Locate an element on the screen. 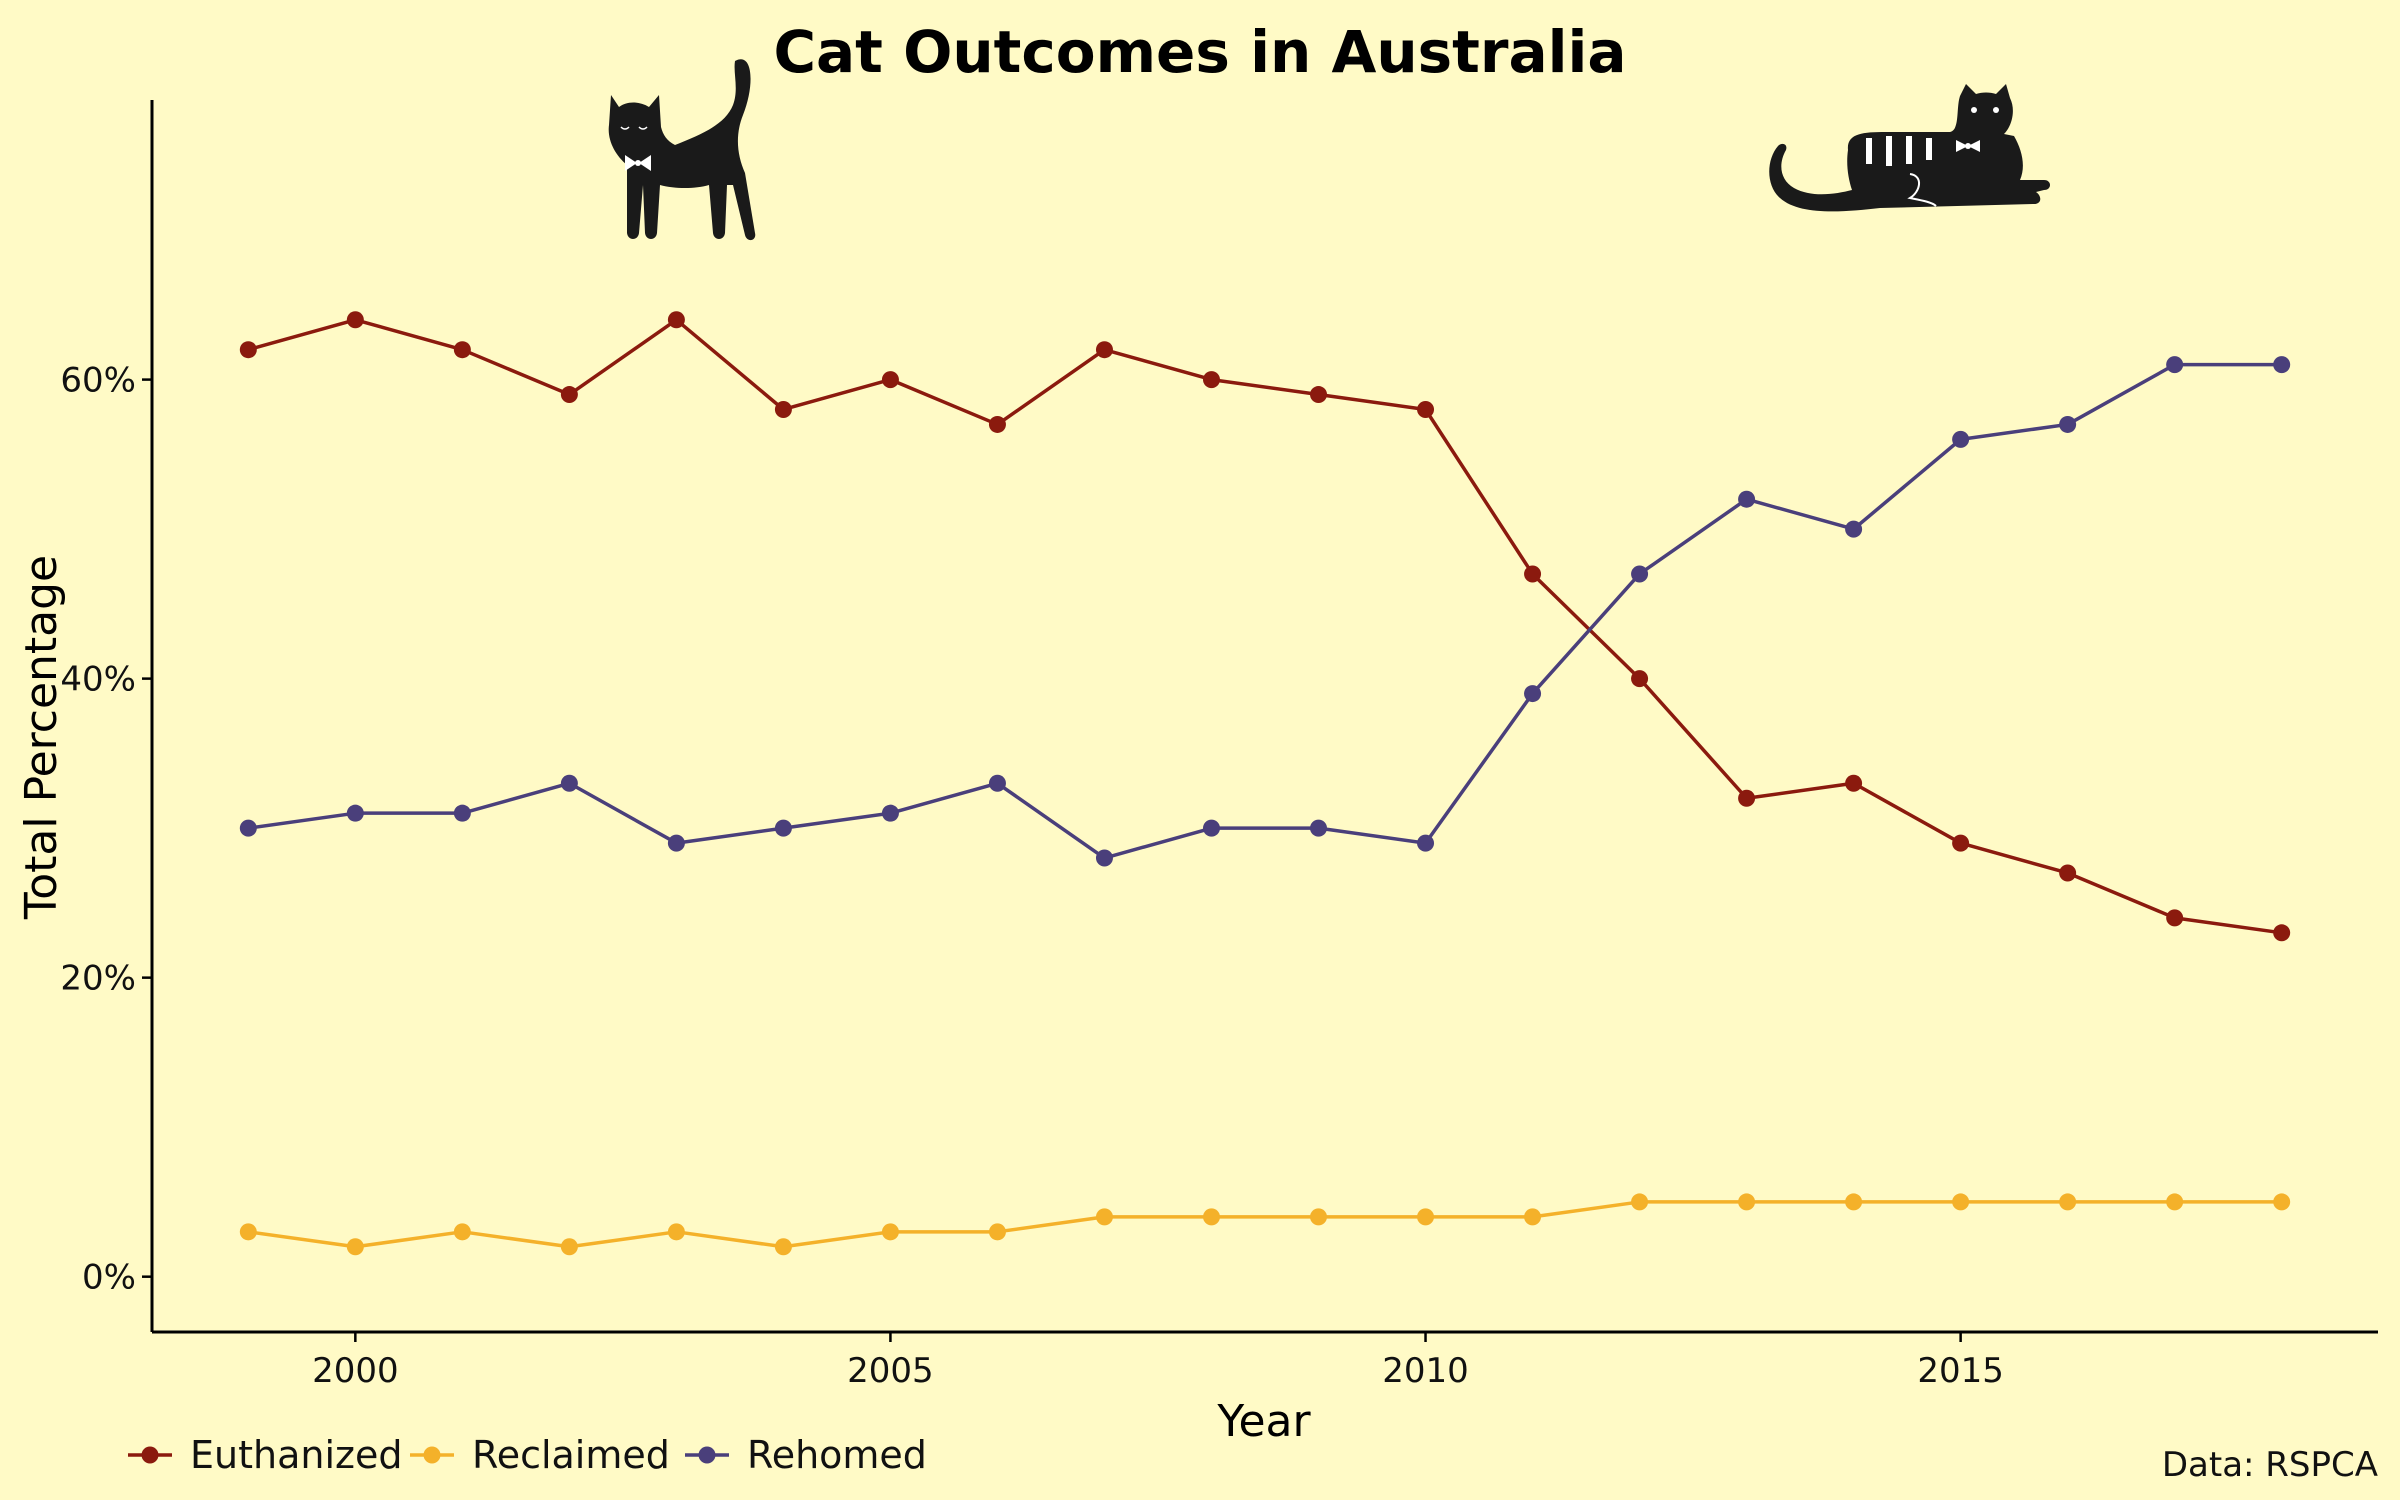 The image size is (2400, 1500). x-tick-label: 2000 is located at coordinates (355, 1371).